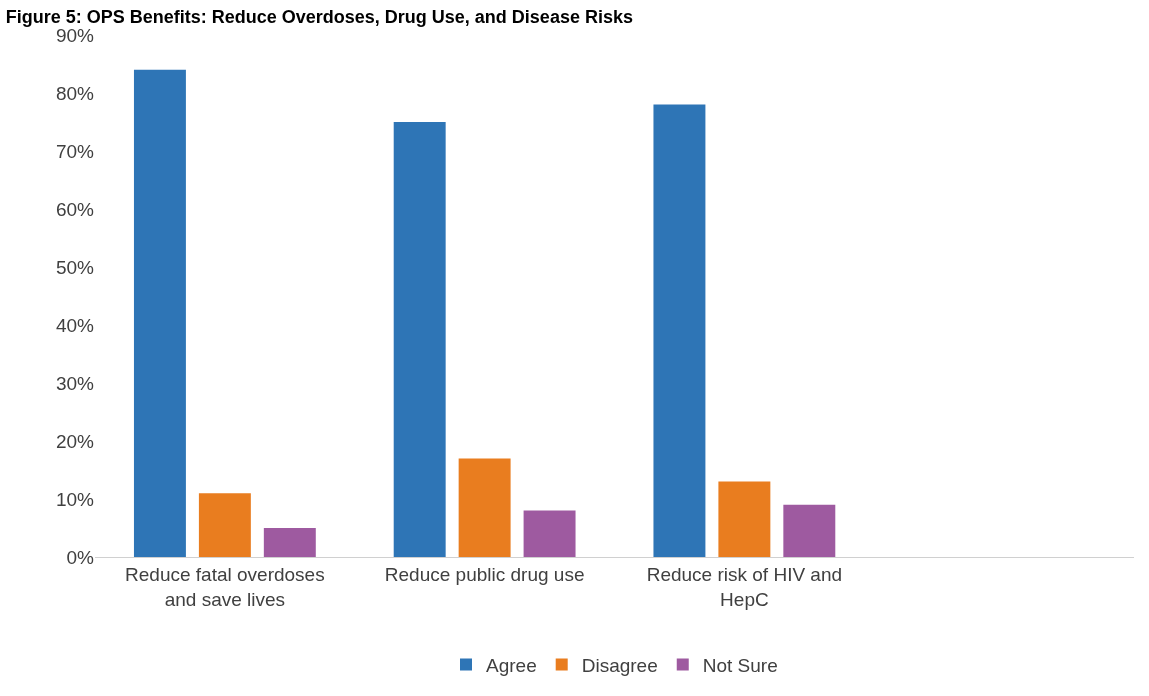 This screenshot has width=1149, height=696. What do you see at coordinates (75, 325) in the screenshot?
I see `y-tick-label: 40%` at bounding box center [75, 325].